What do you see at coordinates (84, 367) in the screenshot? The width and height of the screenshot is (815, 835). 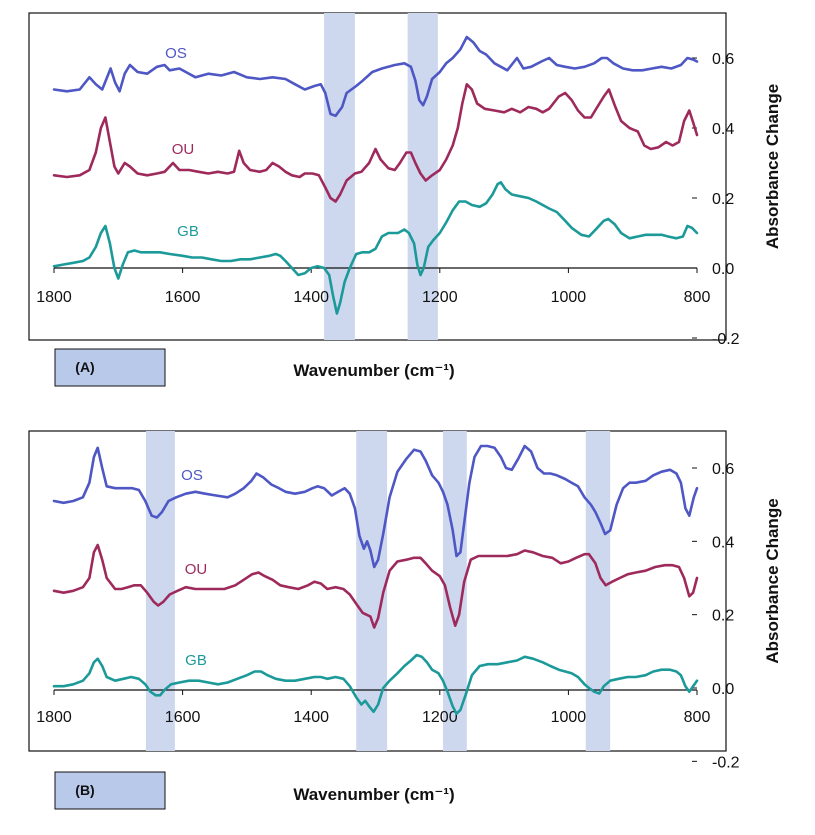 I see `panel-tag-label: (A)` at bounding box center [84, 367].